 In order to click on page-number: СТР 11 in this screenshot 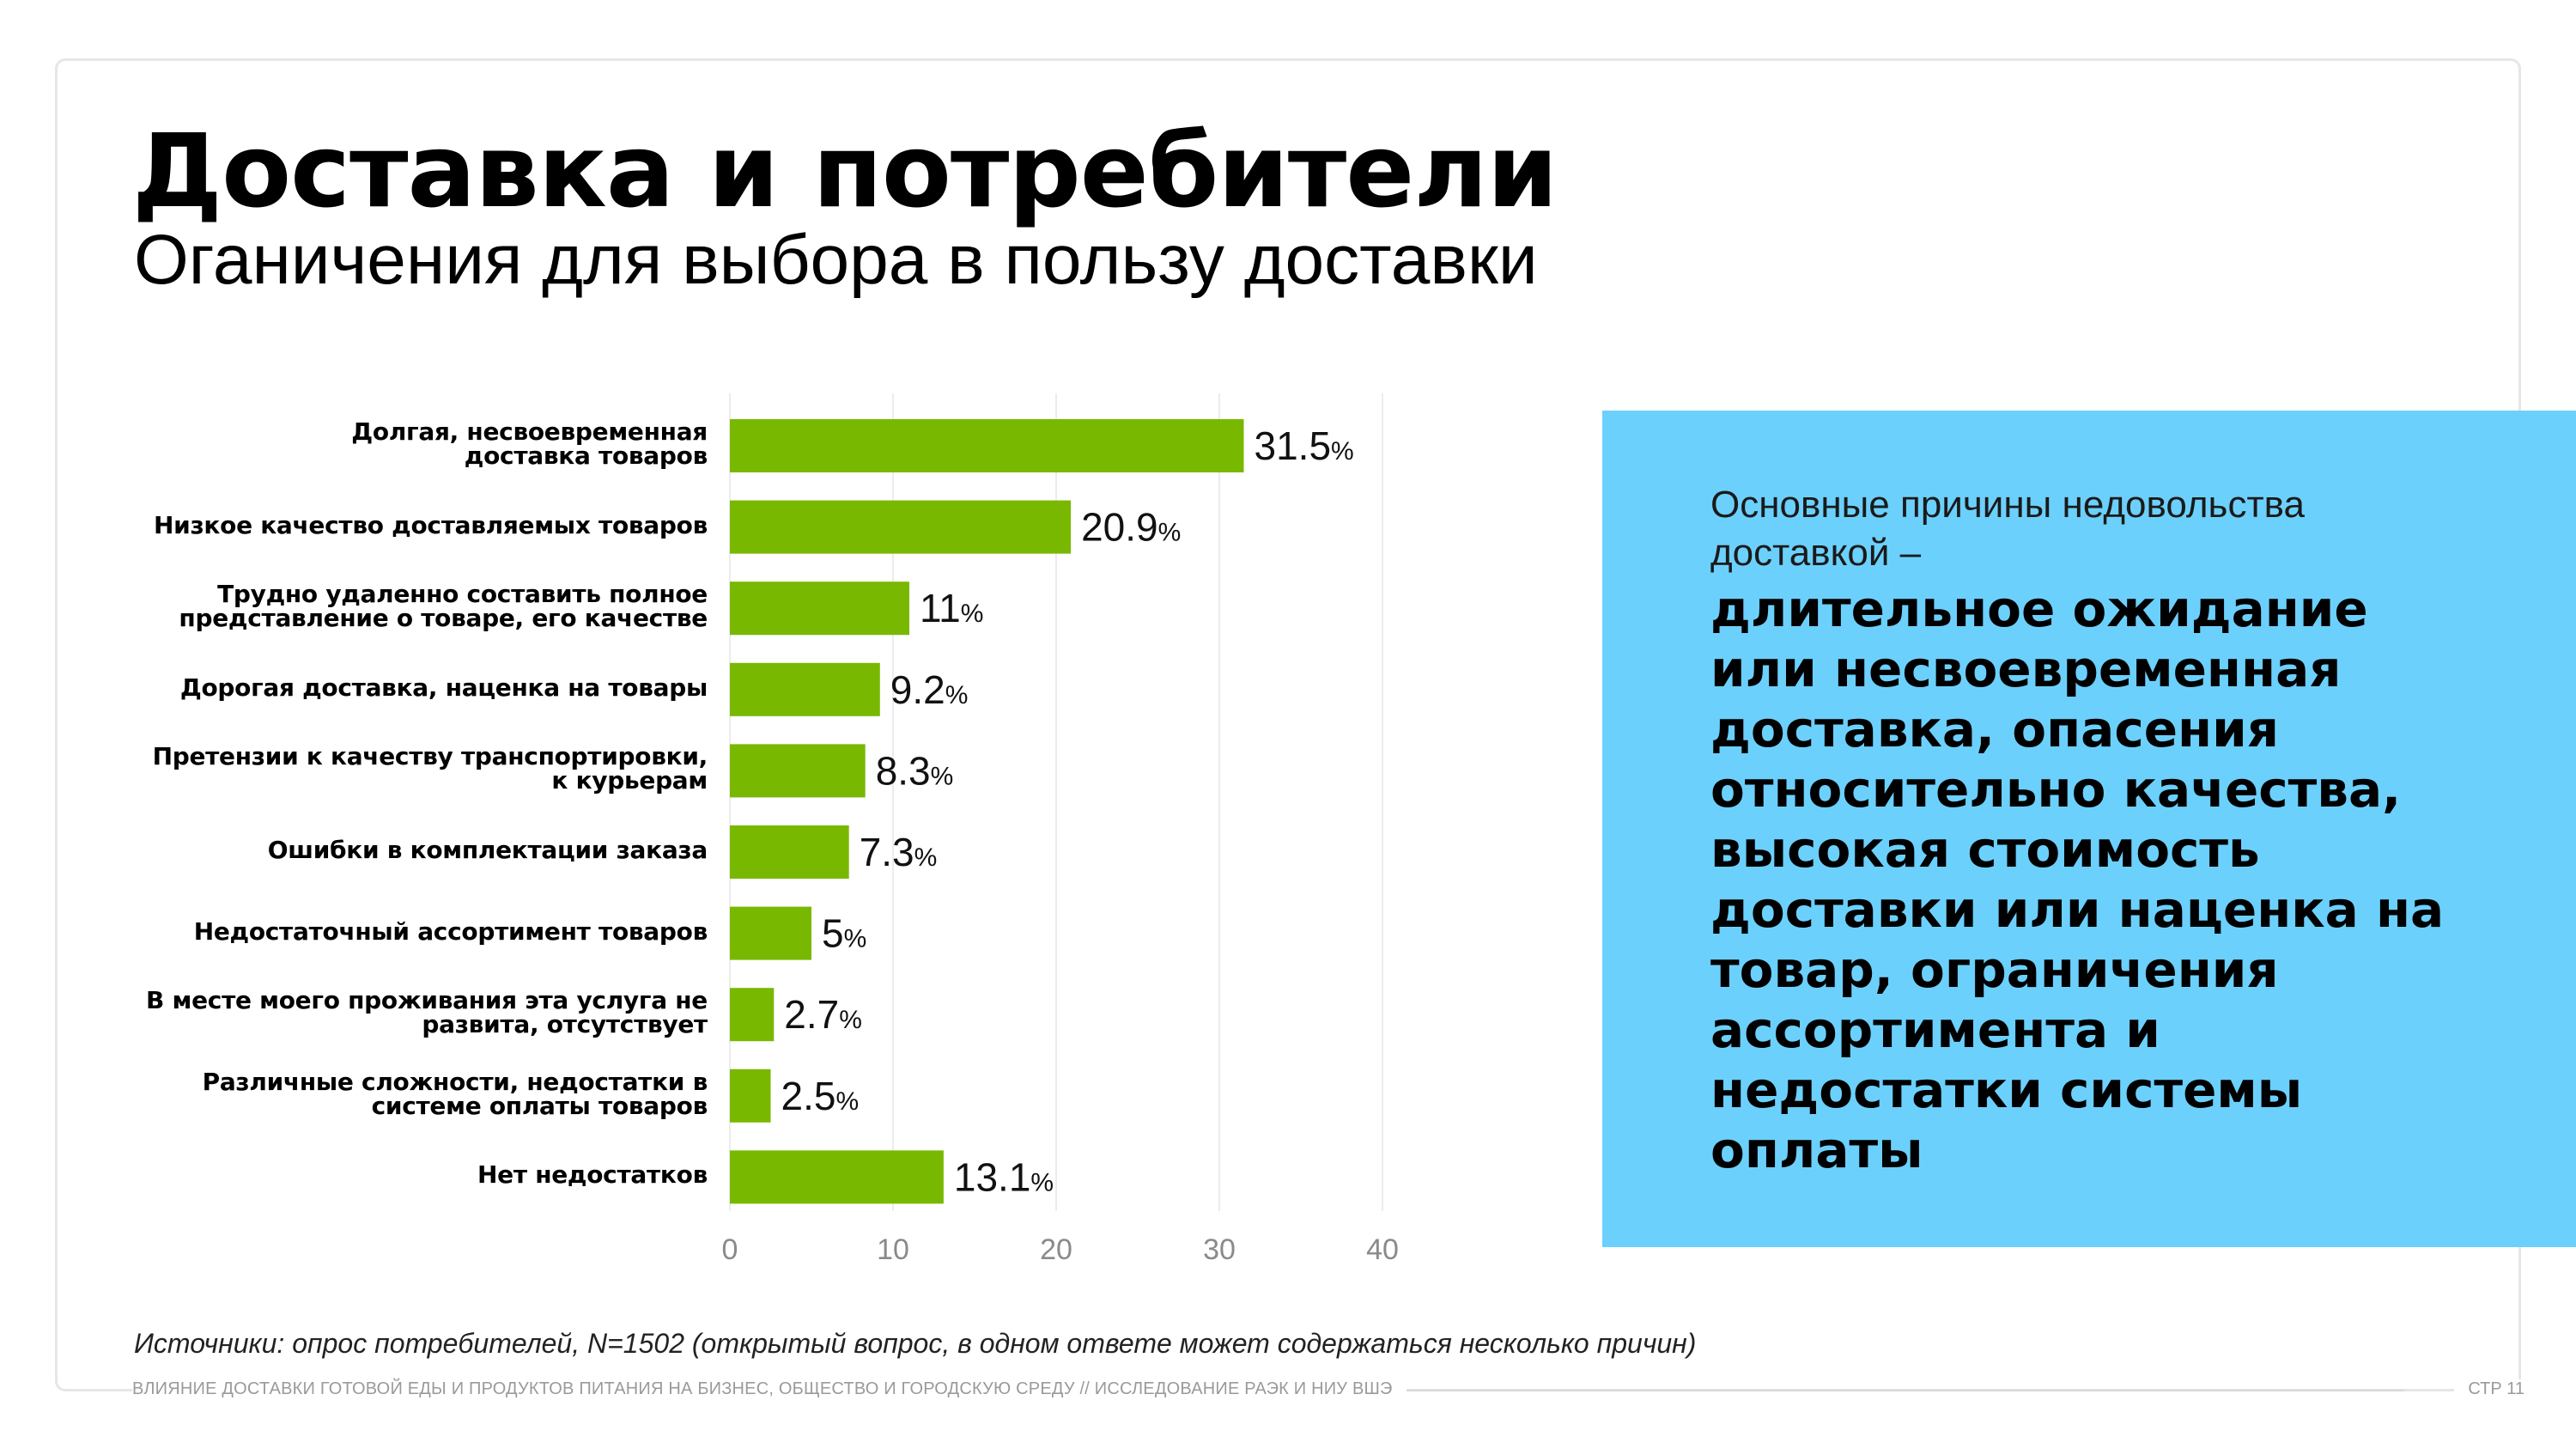, I will do `click(2489, 1389)`.